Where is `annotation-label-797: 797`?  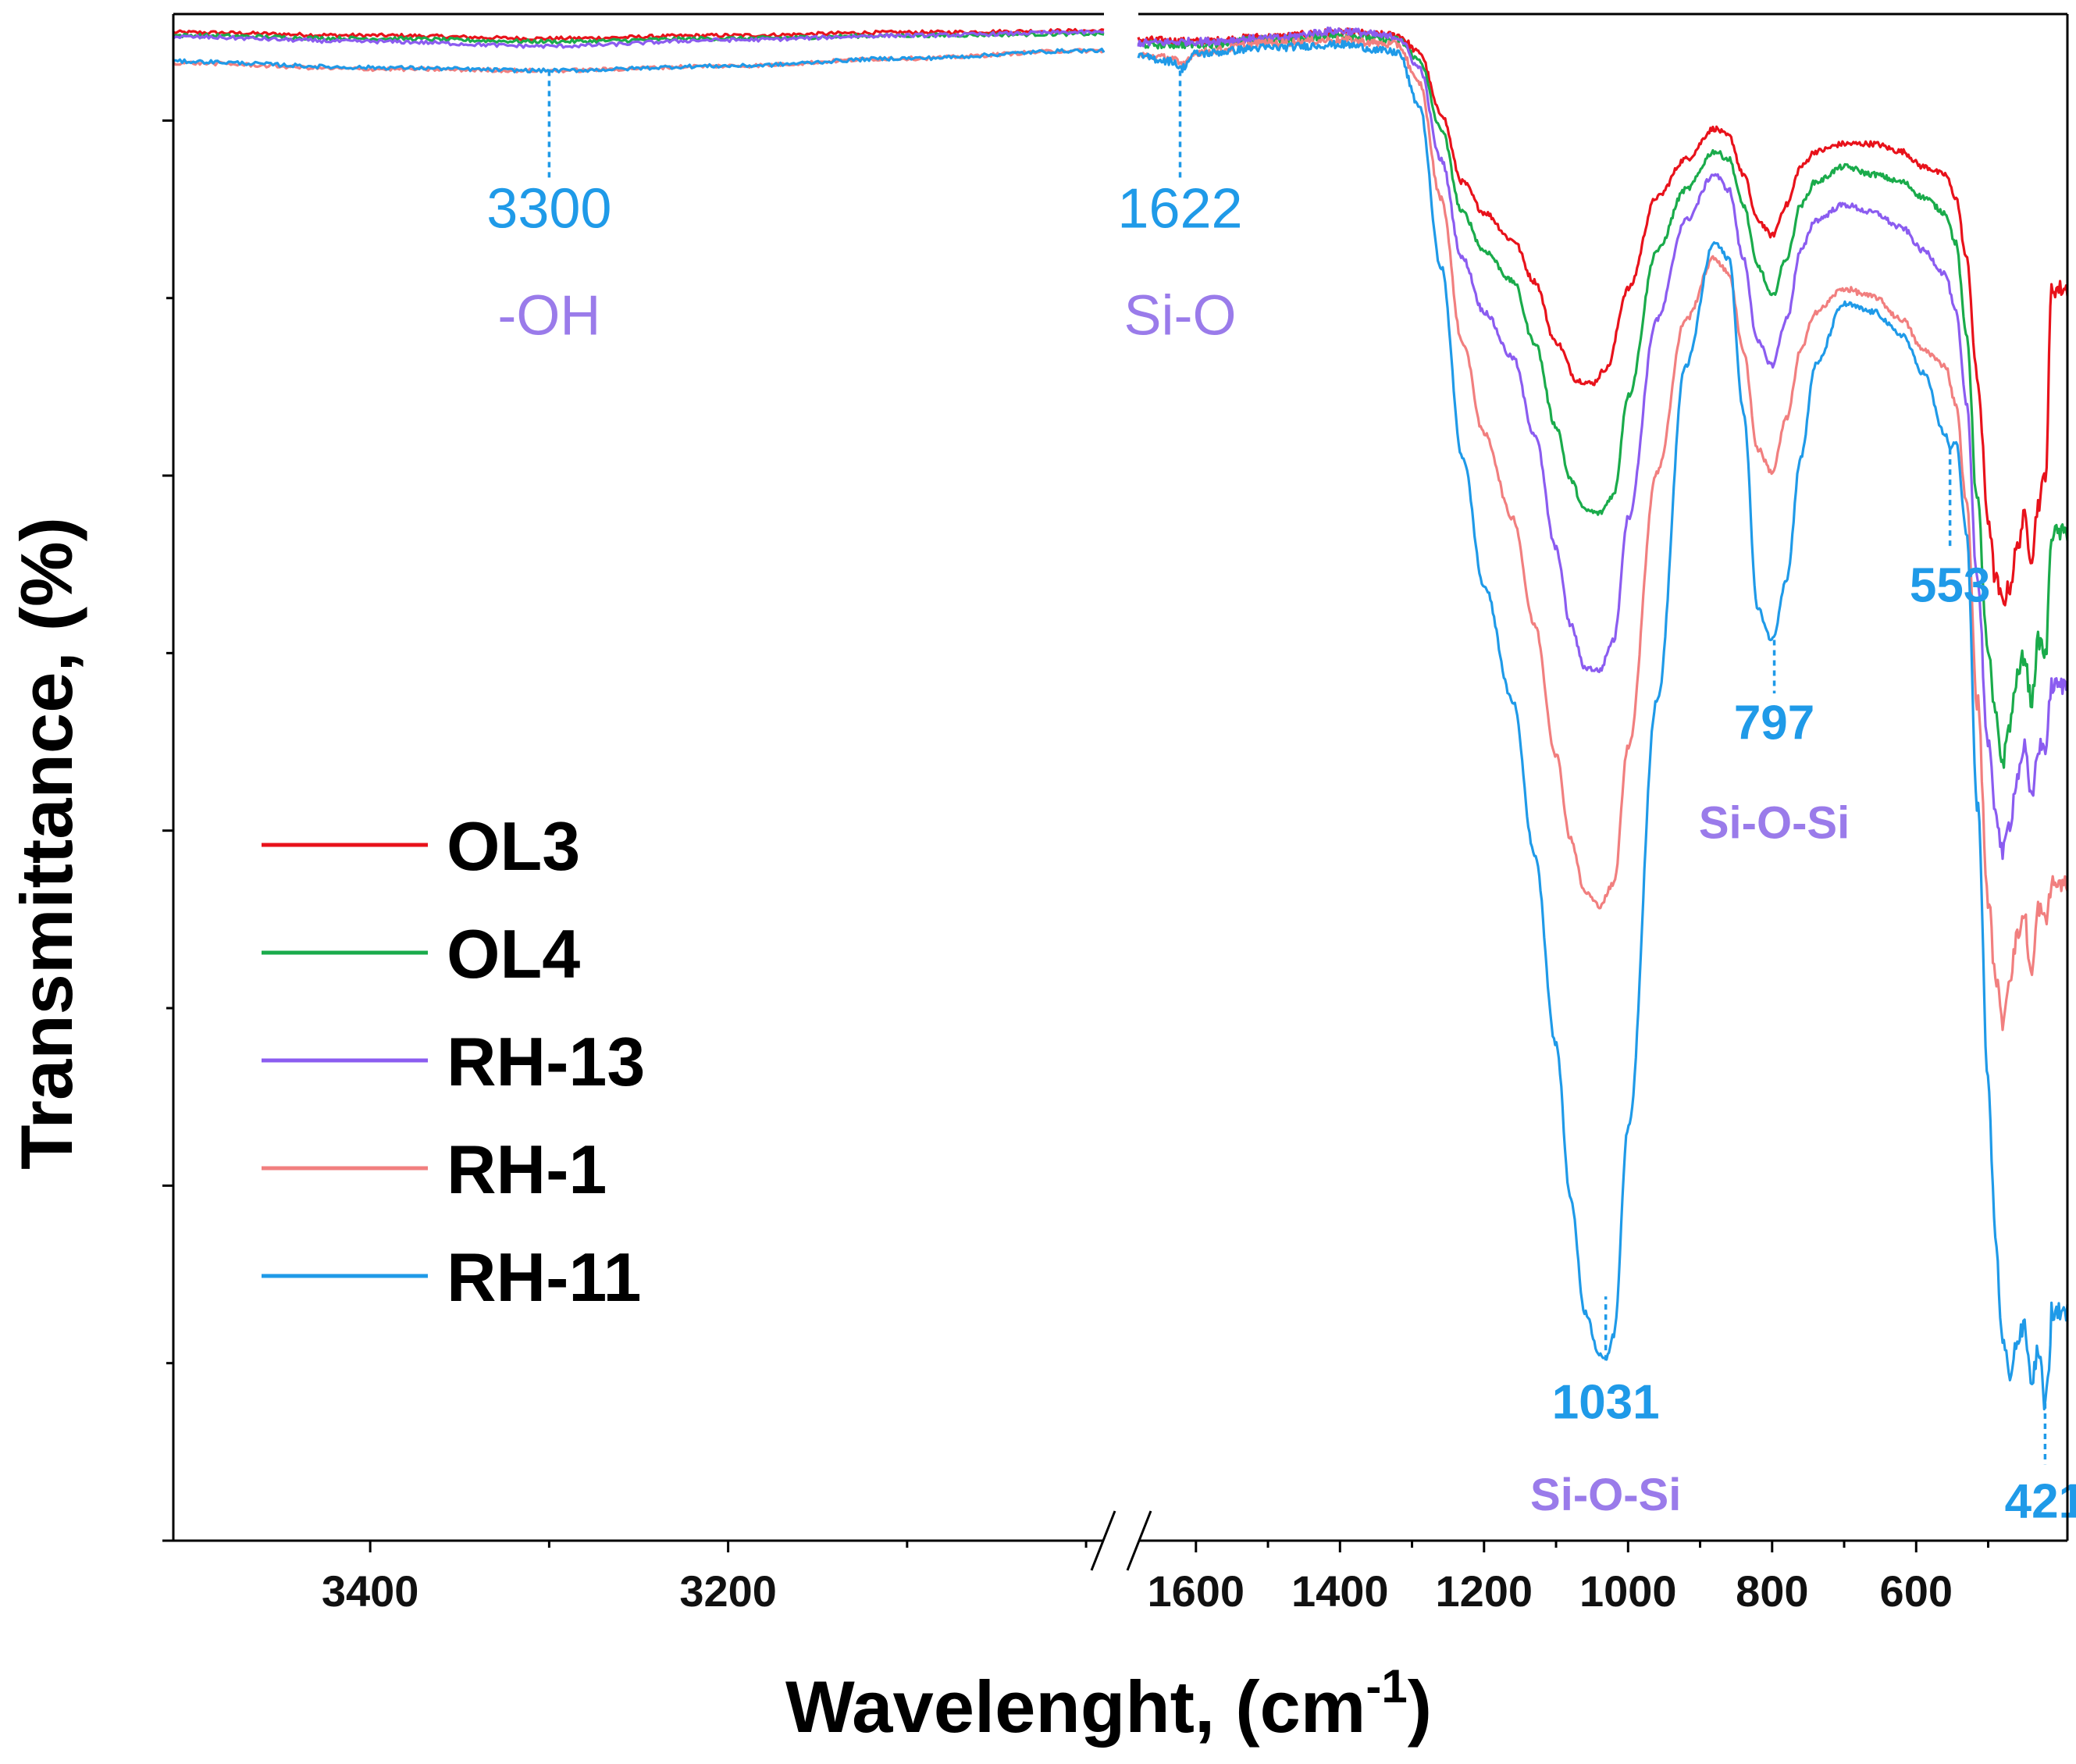
annotation-label-797: 797 is located at coordinates (1774, 723).